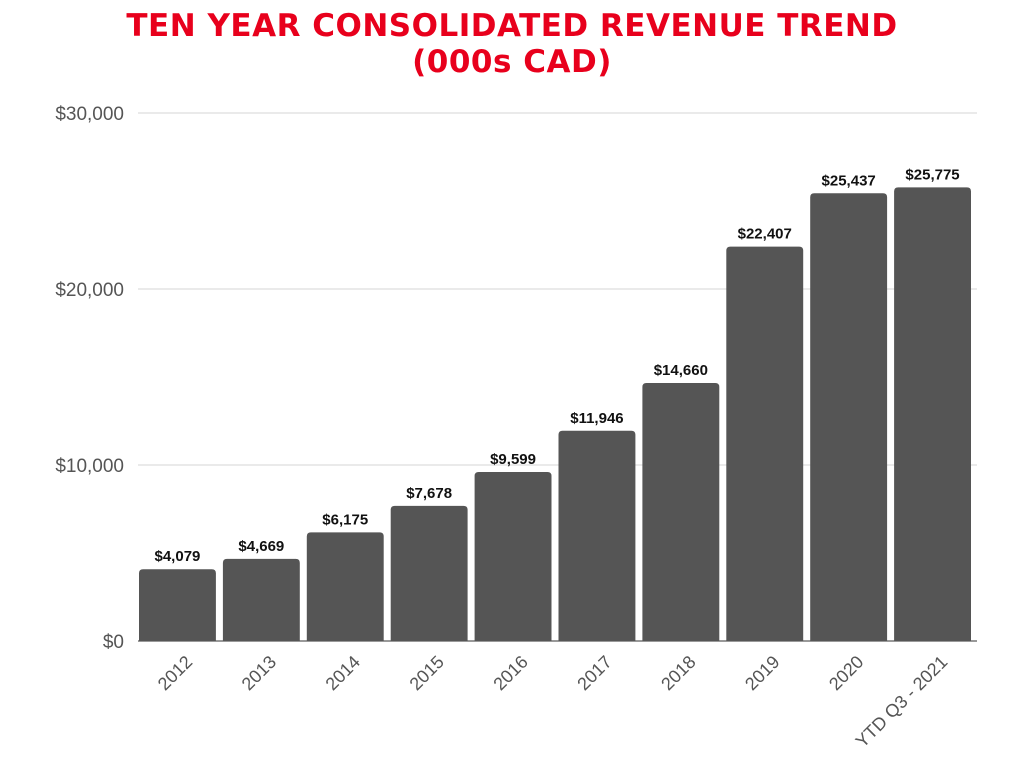  Describe the element at coordinates (427, 673) in the screenshot. I see `x-tick-label: 2015` at that location.